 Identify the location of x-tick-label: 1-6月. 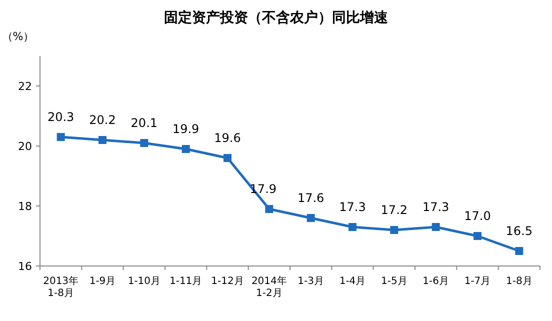
(436, 281).